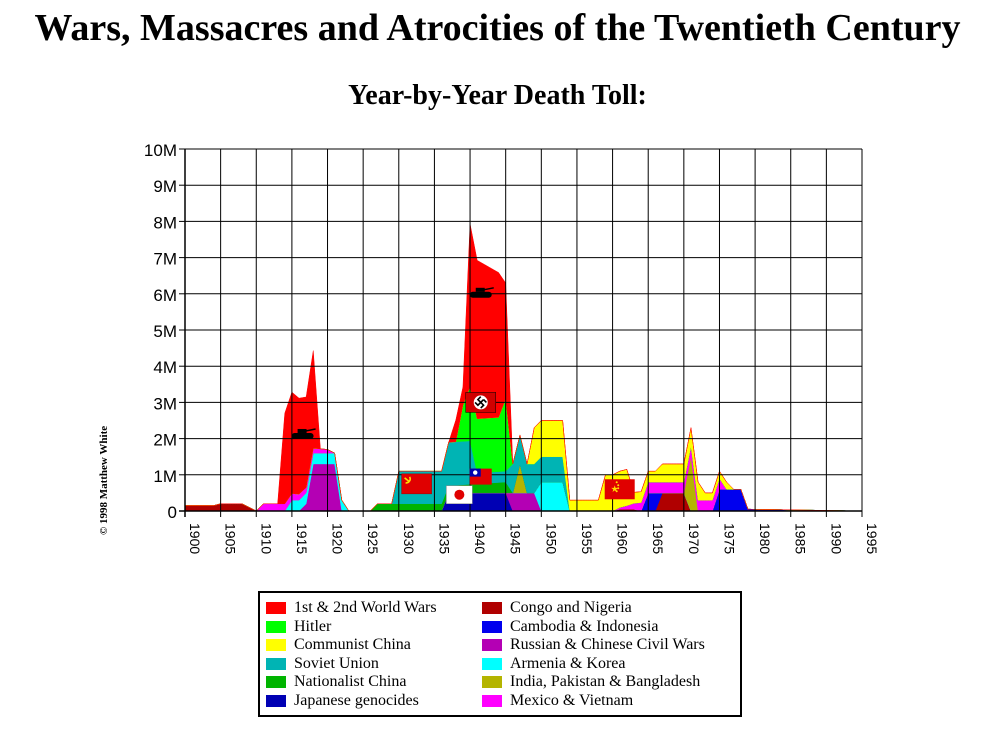  I want to click on legend-item: Russian & Chinese Civil Wars, so click(593, 645).